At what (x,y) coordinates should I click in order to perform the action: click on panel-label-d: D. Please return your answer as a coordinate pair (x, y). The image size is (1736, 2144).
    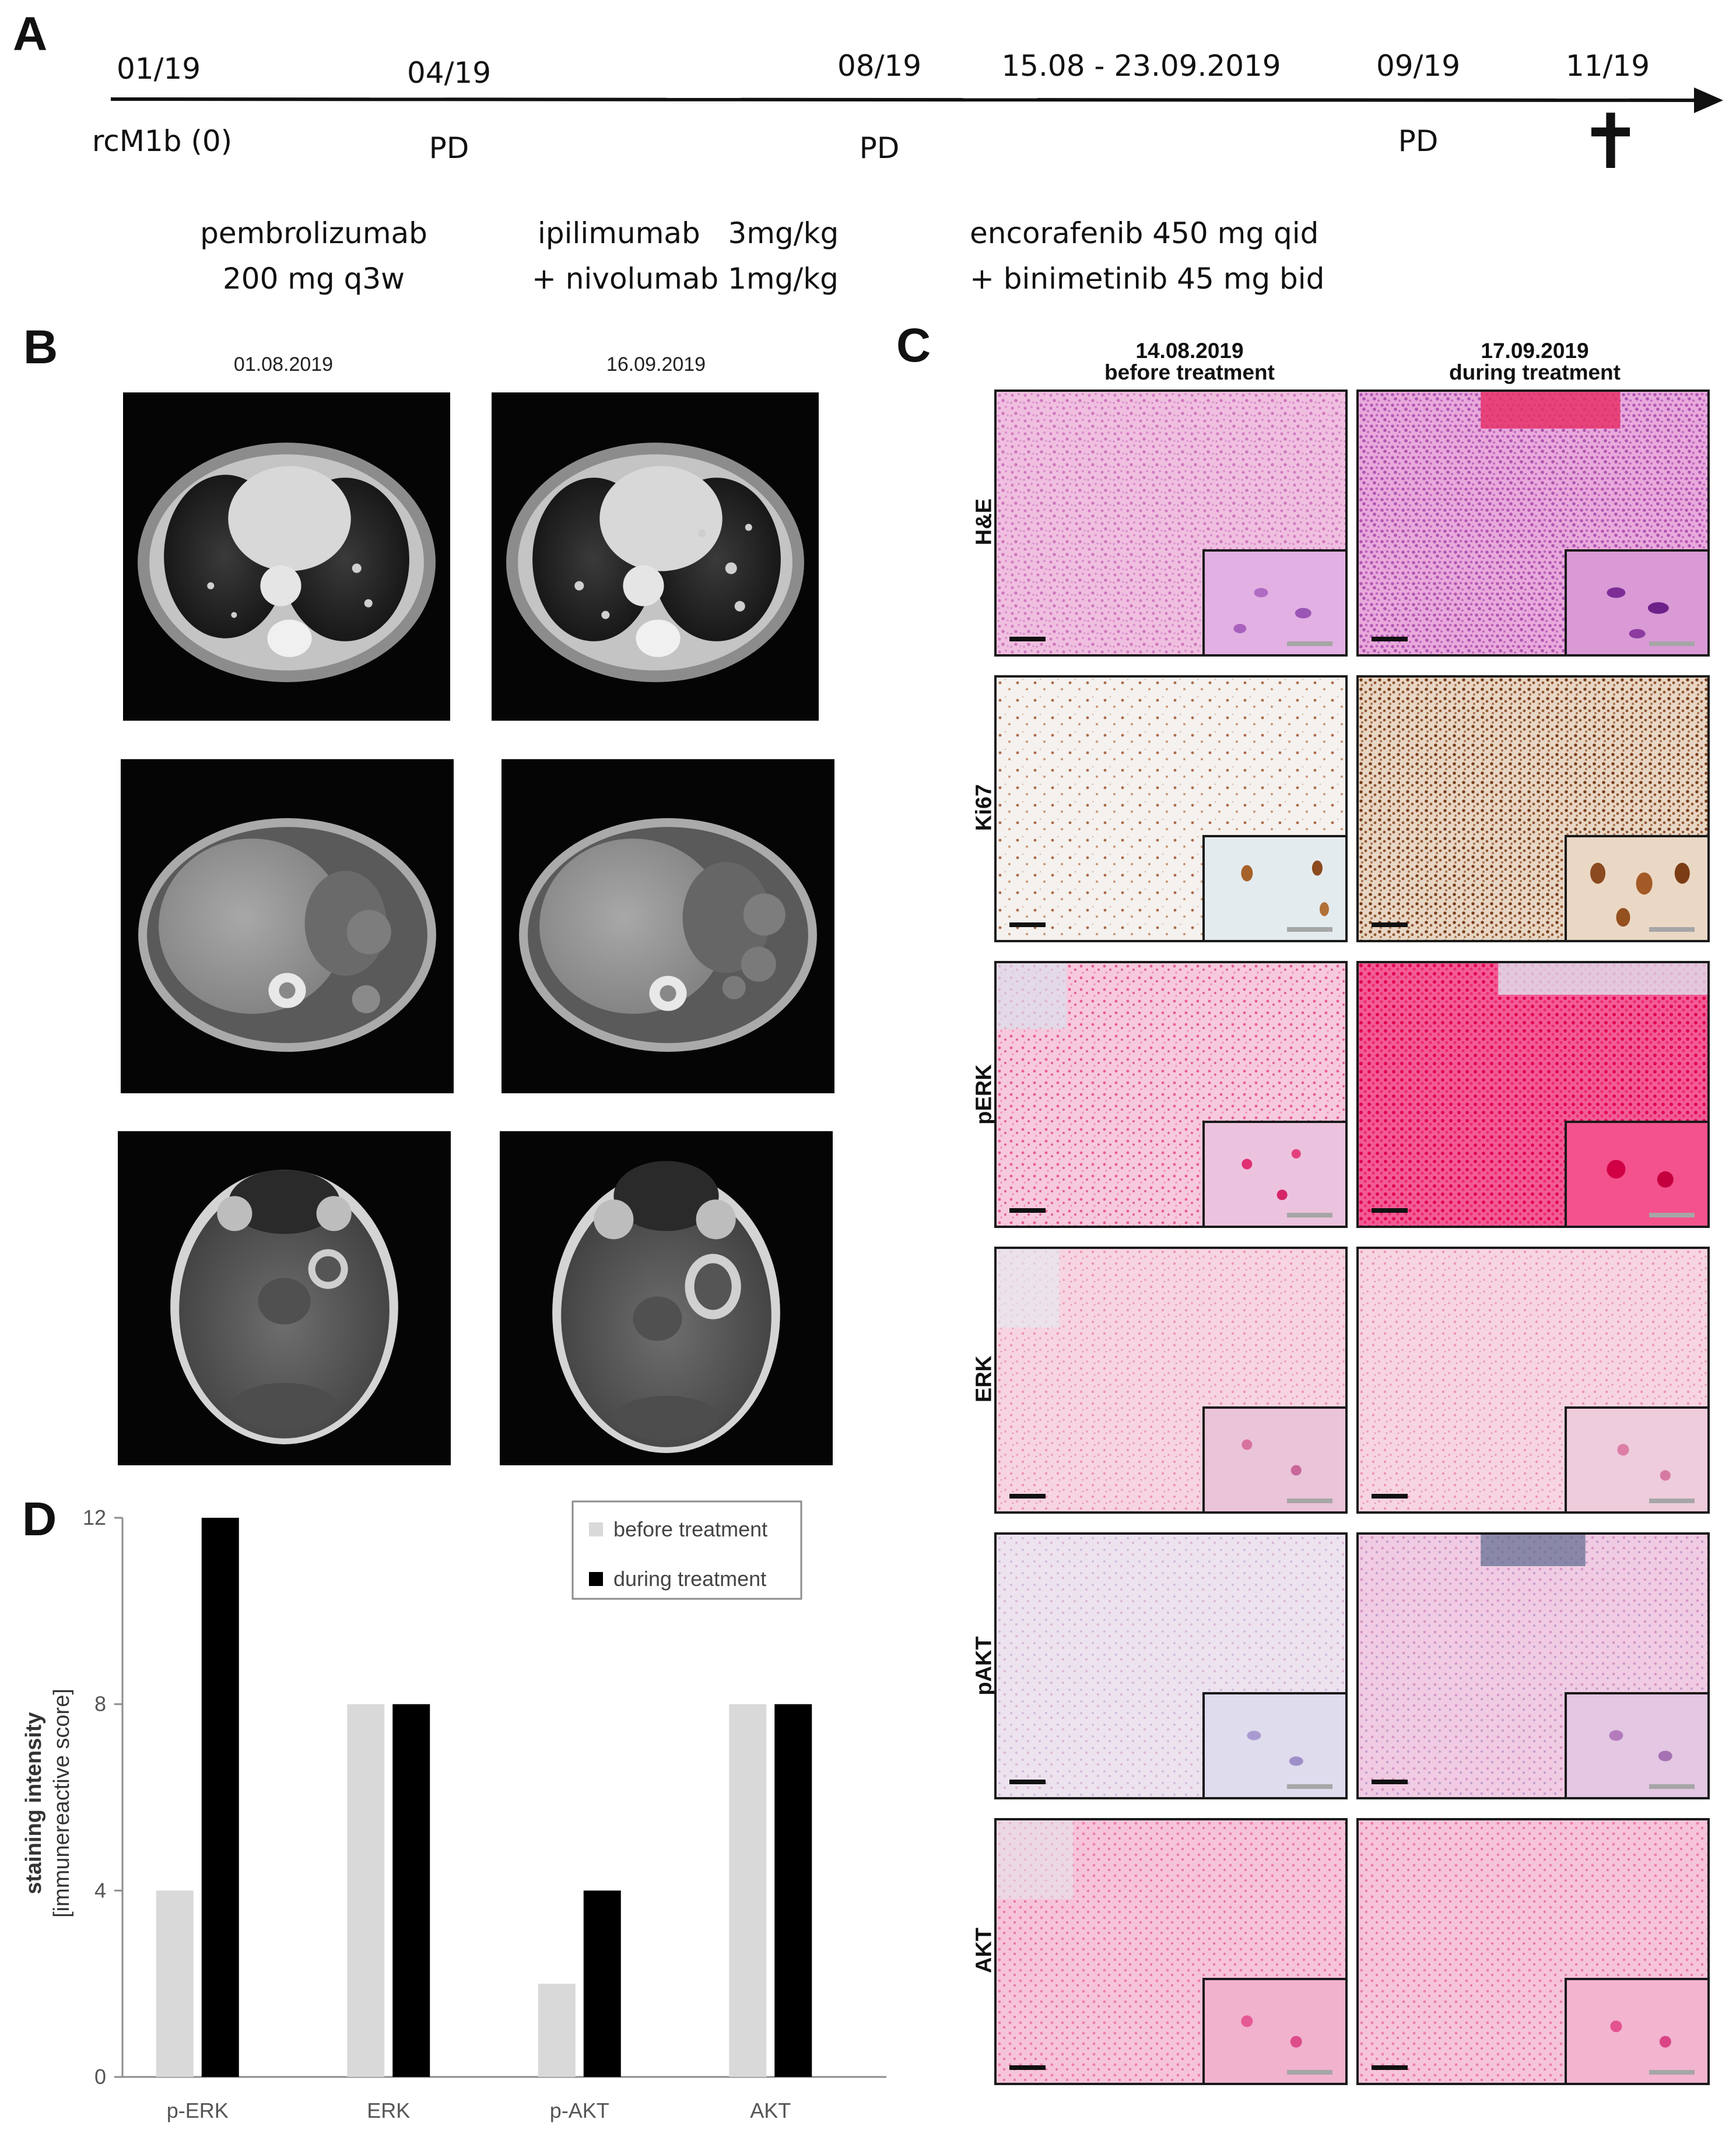
    Looking at the image, I should click on (39, 1519).